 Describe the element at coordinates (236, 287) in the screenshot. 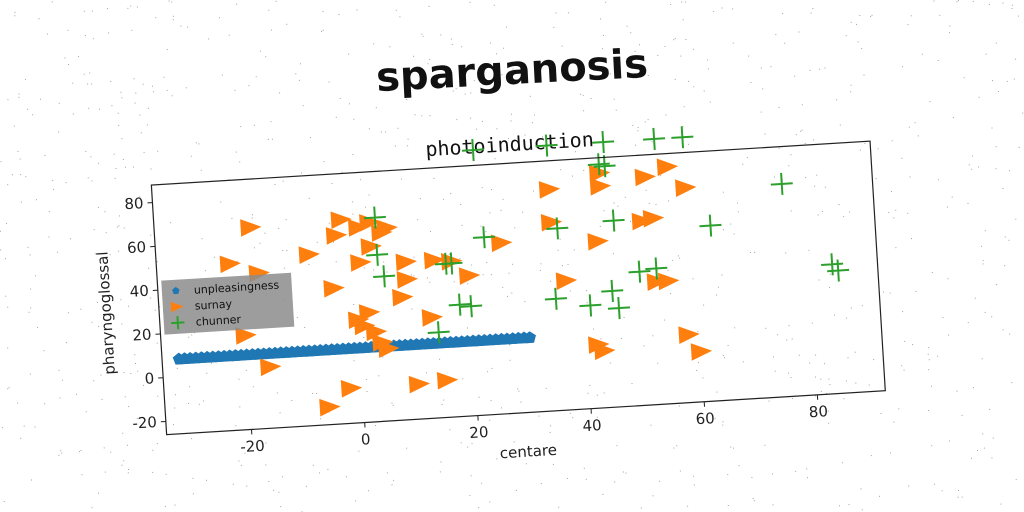

I see `legend-label: unpleasingness` at that location.